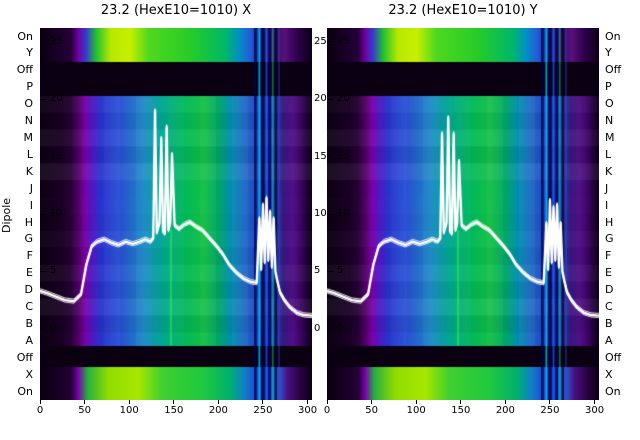 The height and width of the screenshot is (440, 640). What do you see at coordinates (29, 306) in the screenshot?
I see `row-label-left: C` at bounding box center [29, 306].